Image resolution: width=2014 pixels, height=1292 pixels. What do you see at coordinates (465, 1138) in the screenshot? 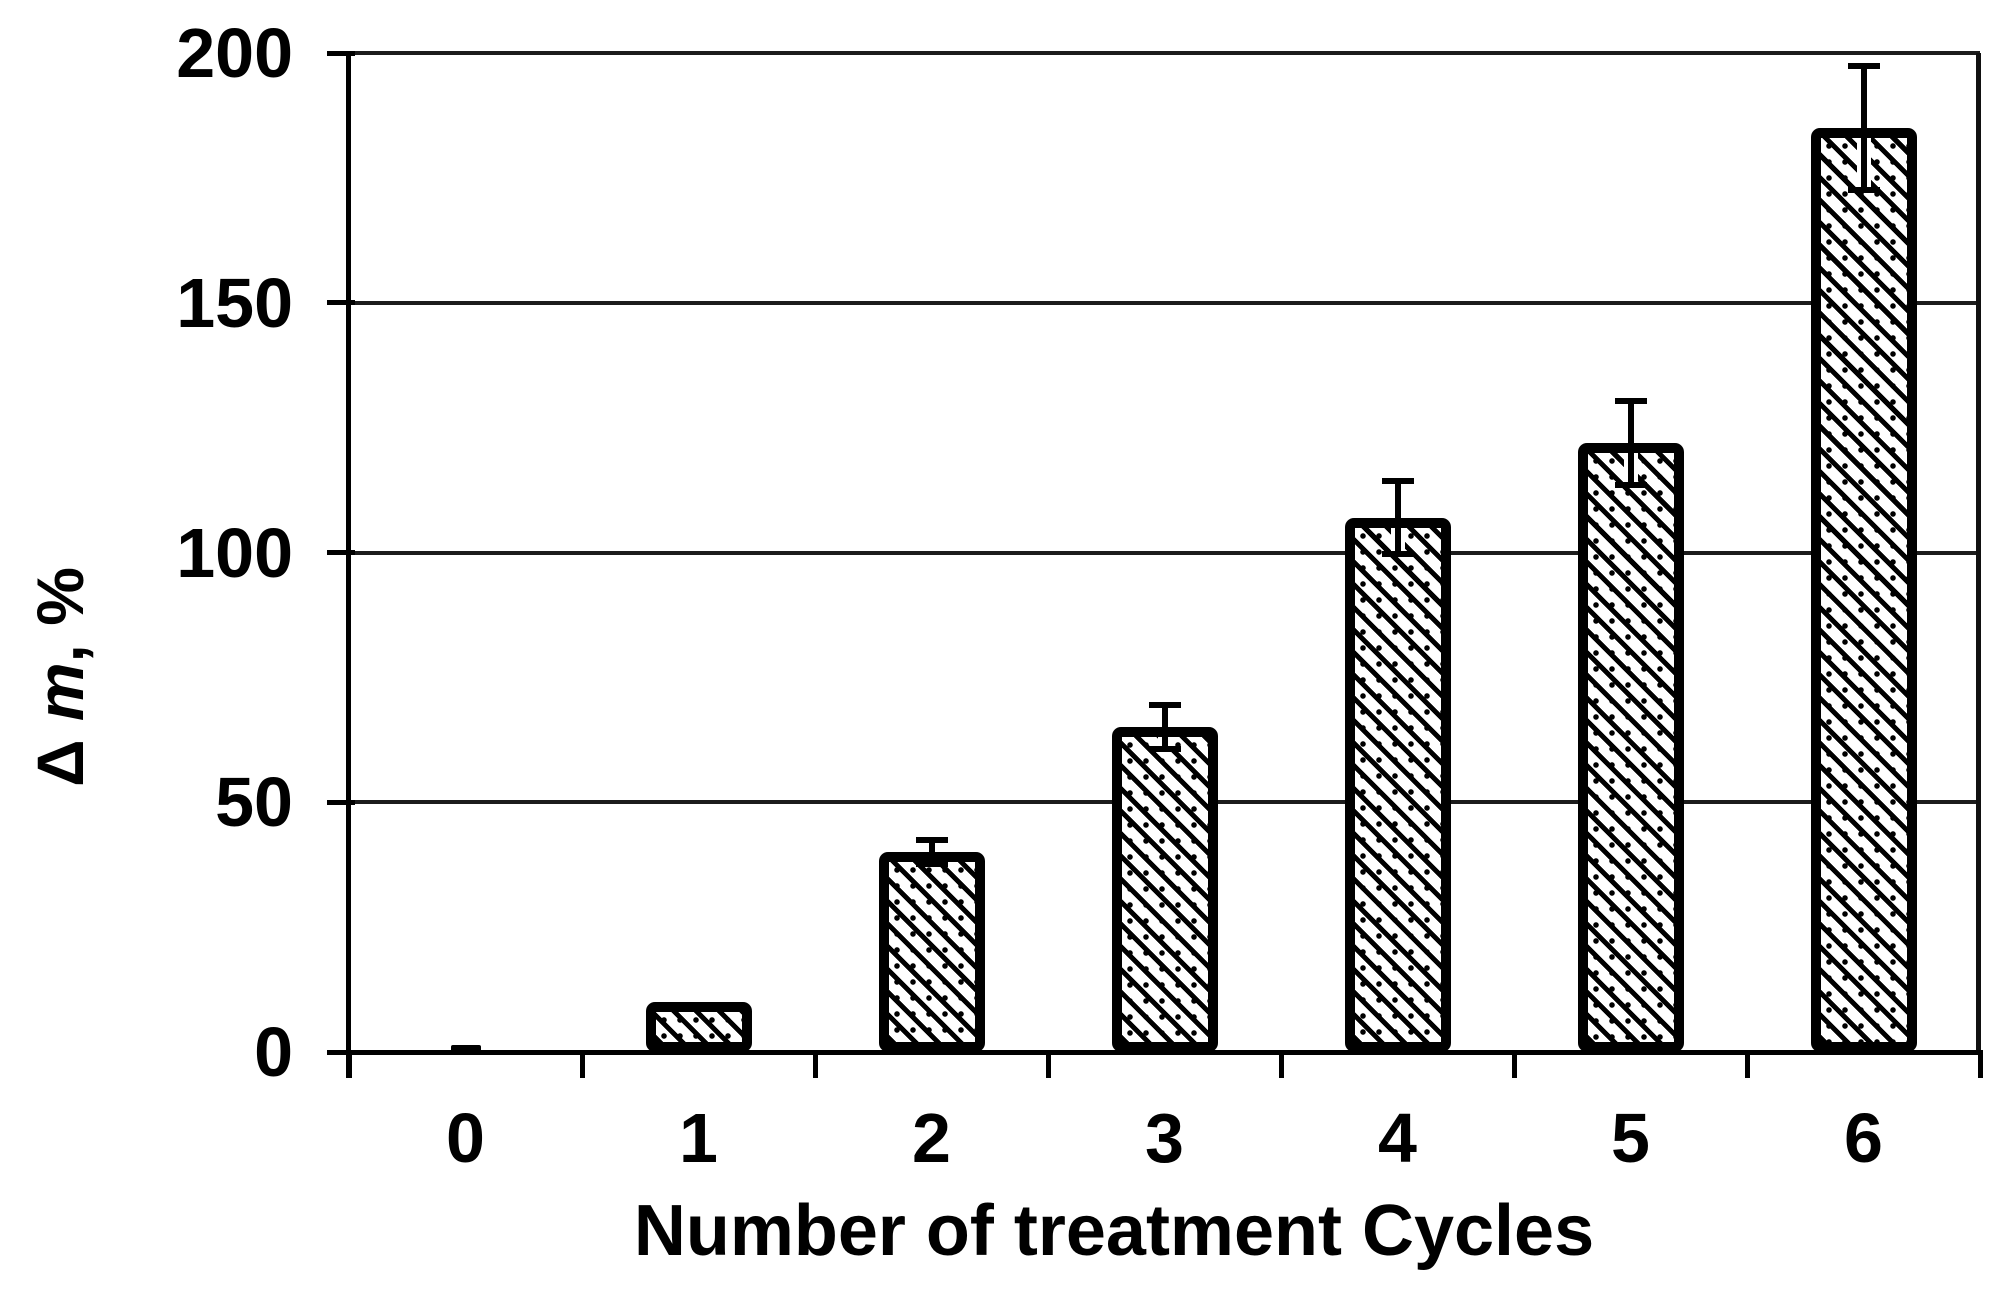
I see `x-tick-label-0: 0` at bounding box center [465, 1138].